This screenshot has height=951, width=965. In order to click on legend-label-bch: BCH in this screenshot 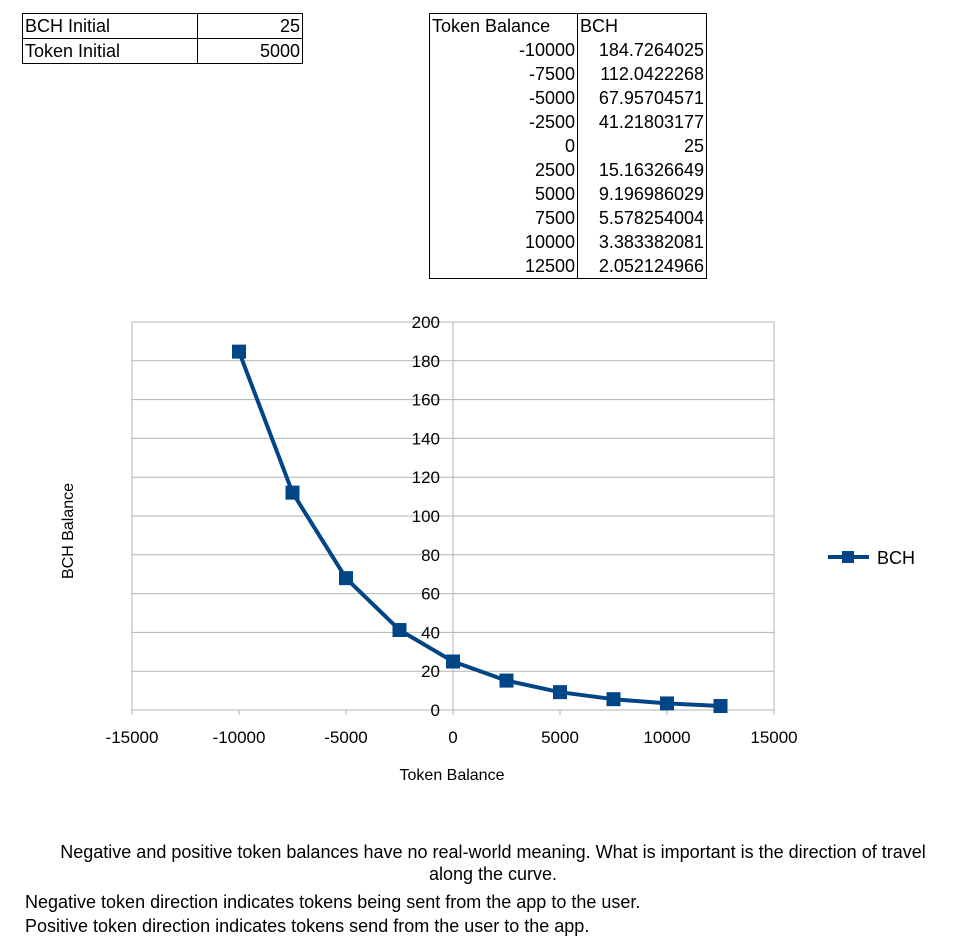, I will do `click(896, 558)`.